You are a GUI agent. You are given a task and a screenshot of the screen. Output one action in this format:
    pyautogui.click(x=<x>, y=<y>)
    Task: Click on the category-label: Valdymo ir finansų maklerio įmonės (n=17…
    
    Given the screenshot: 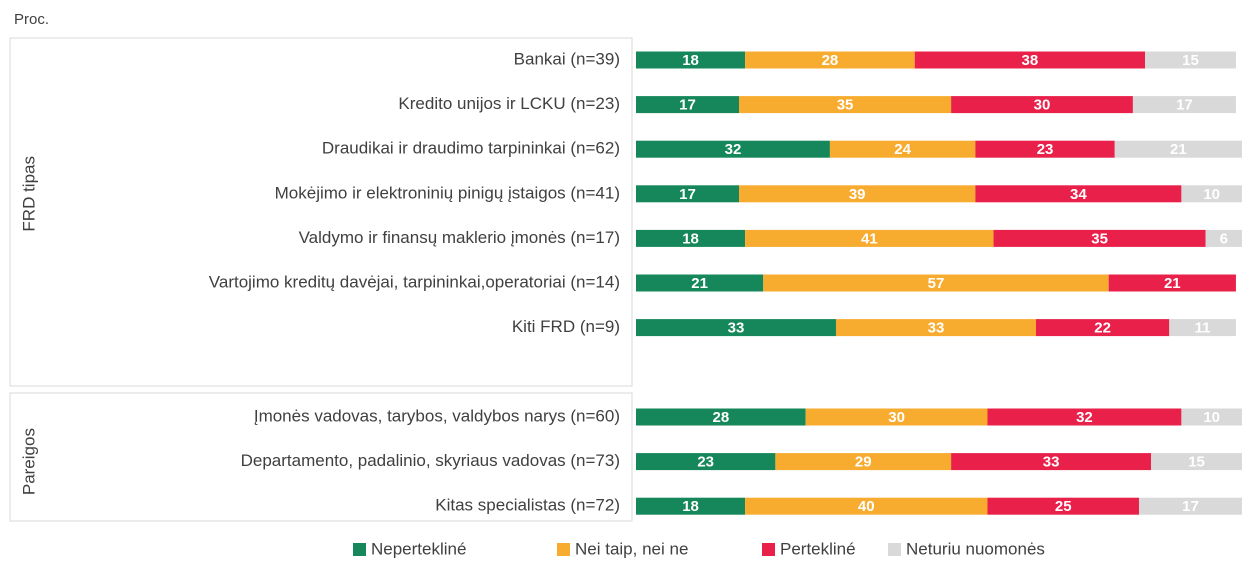 What is the action you would take?
    pyautogui.click(x=459, y=237)
    